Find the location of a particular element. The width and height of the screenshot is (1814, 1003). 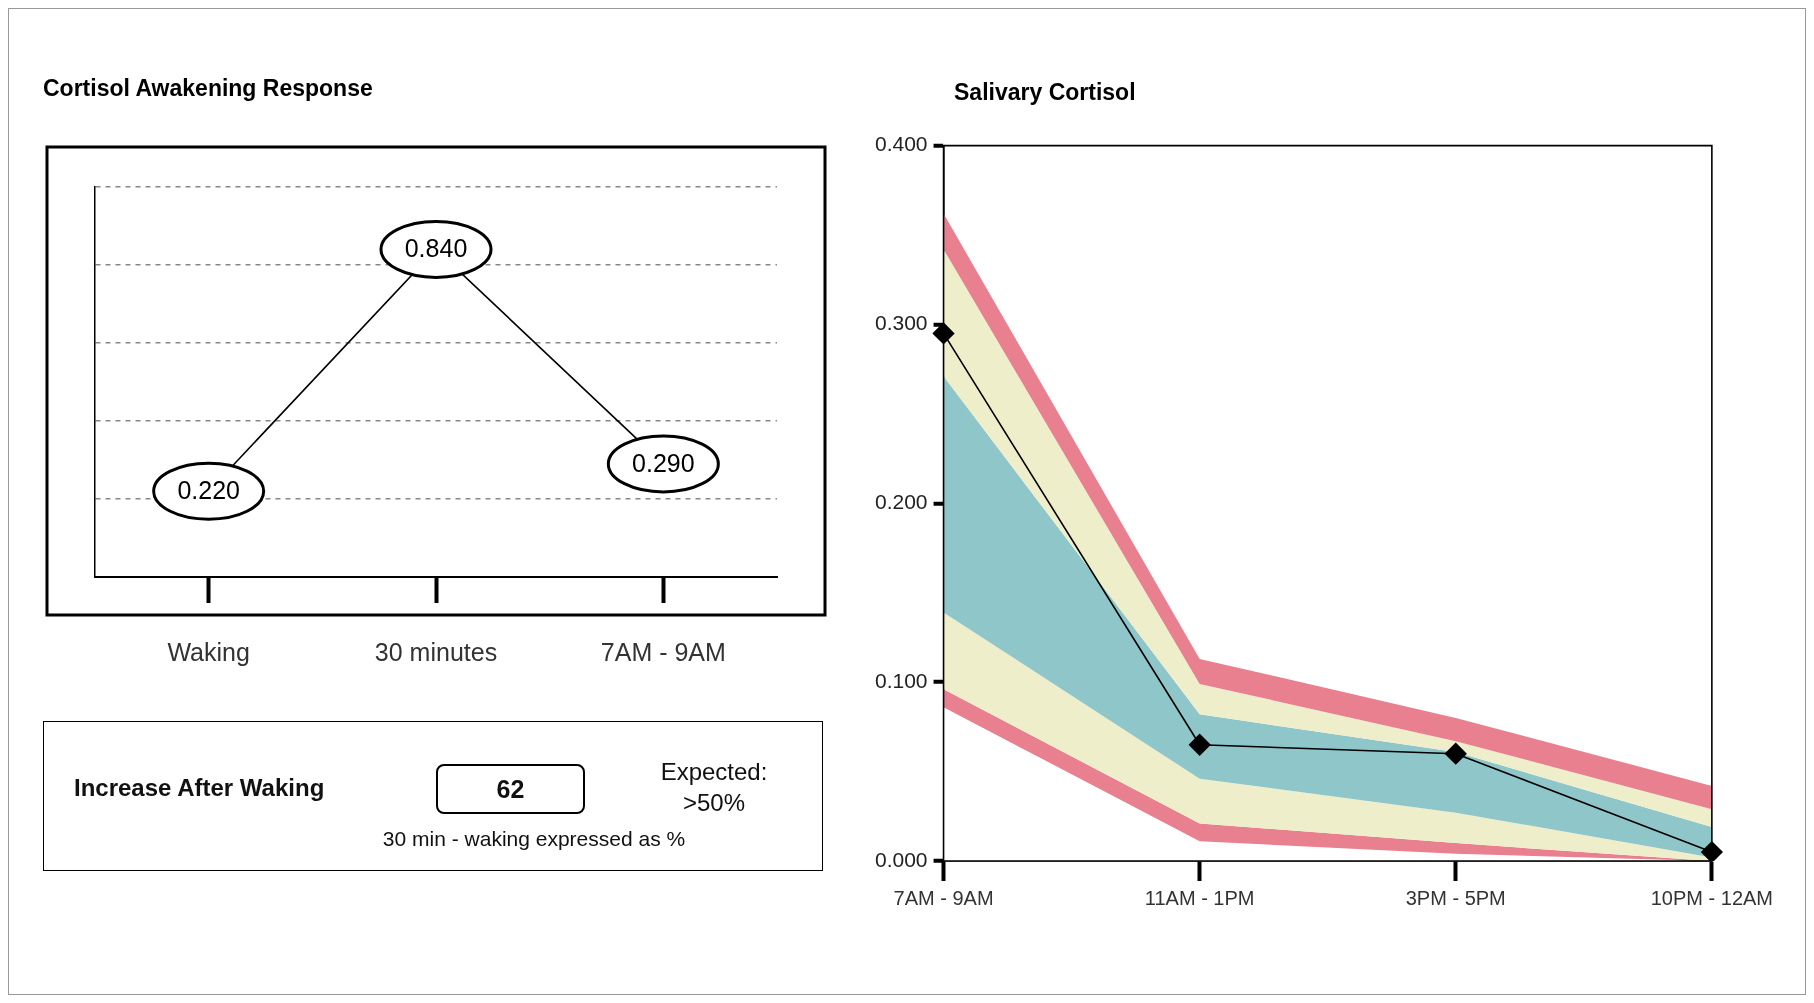

y-tick-label: 0.200 is located at coordinates (901, 502).